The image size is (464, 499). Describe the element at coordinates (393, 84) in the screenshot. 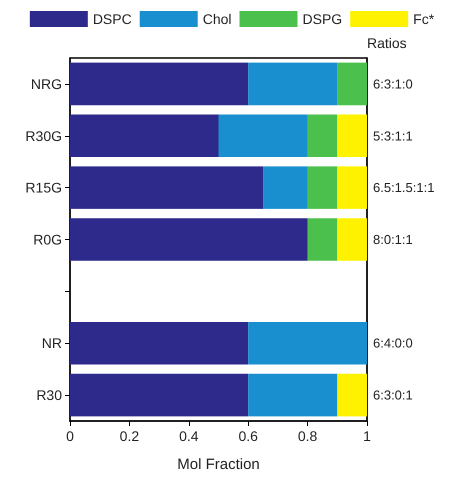

I see `text: 6:3:1:0` at that location.